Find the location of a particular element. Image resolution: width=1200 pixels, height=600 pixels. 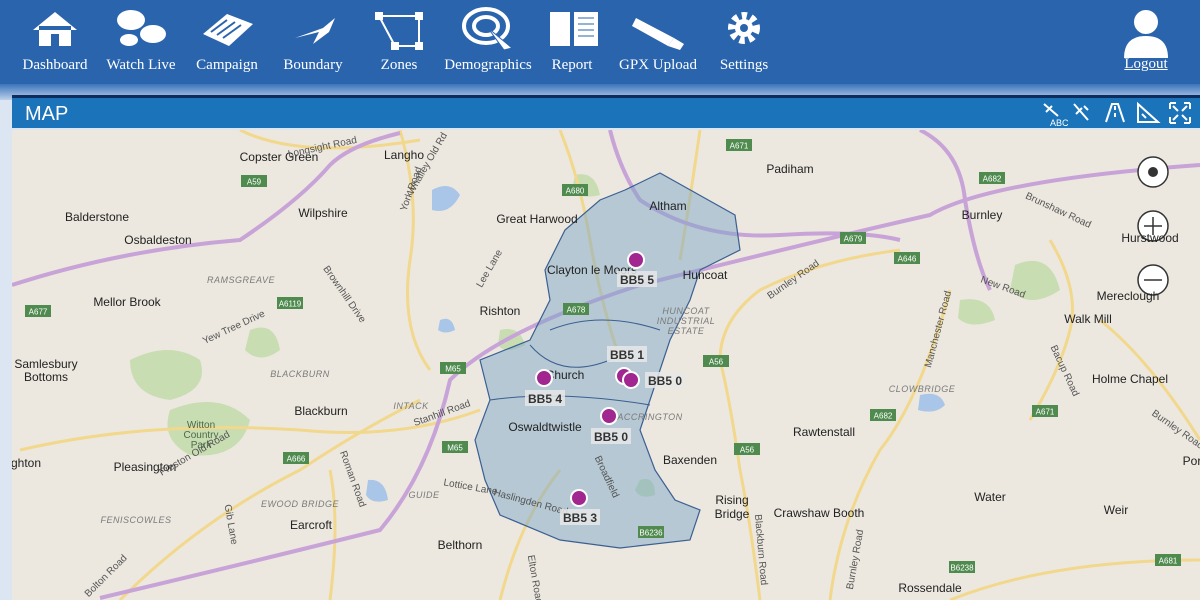

nav-item: Watch Live is located at coordinates (141, 42).